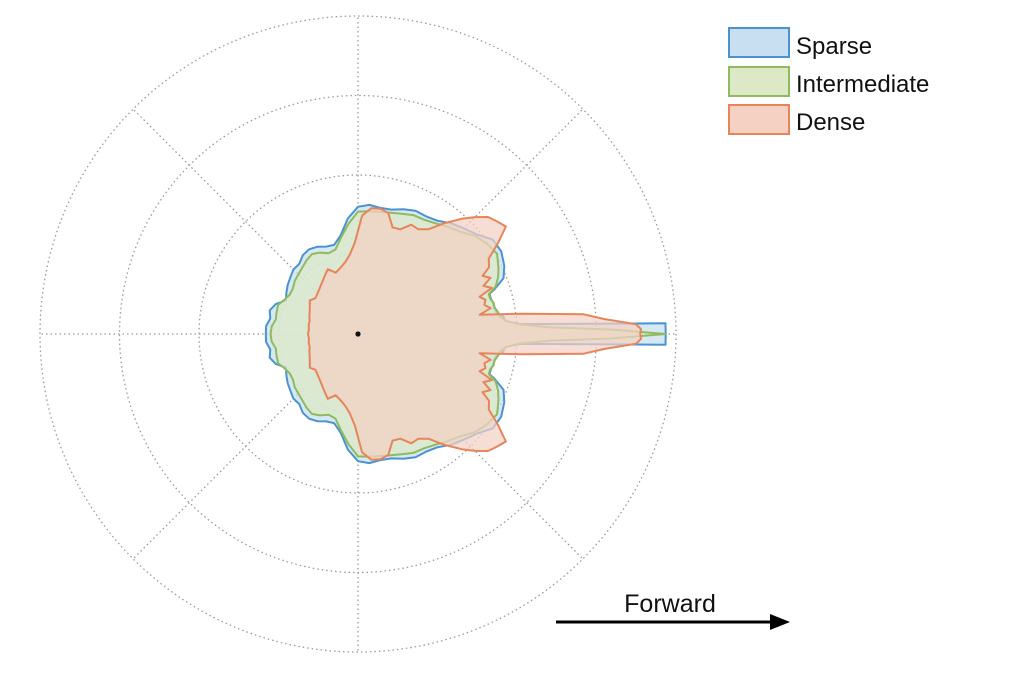 The height and width of the screenshot is (674, 1012). I want to click on forward-label: Forward, so click(670, 604).